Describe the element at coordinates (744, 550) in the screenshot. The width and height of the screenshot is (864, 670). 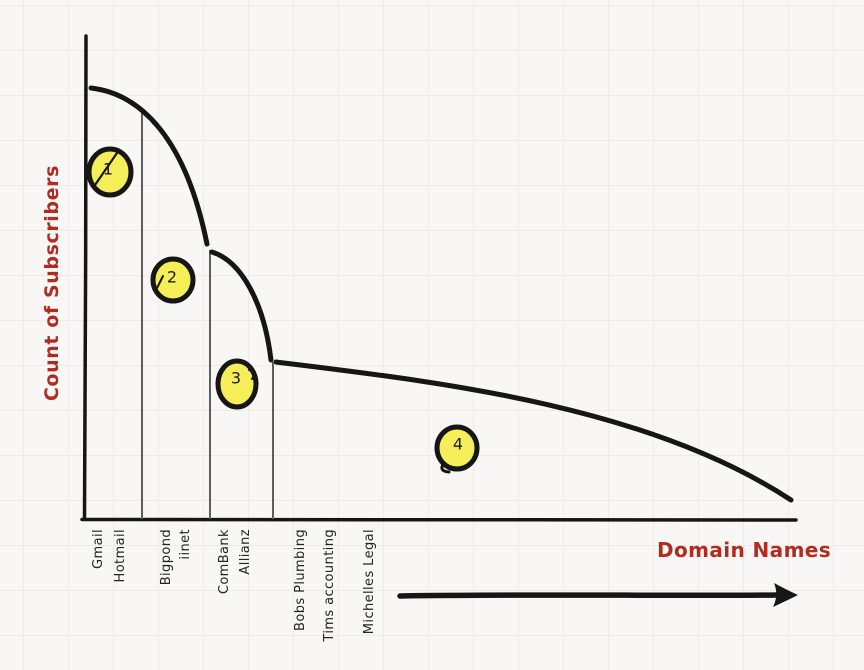
I see `x-axis-title: Domain Names` at that location.